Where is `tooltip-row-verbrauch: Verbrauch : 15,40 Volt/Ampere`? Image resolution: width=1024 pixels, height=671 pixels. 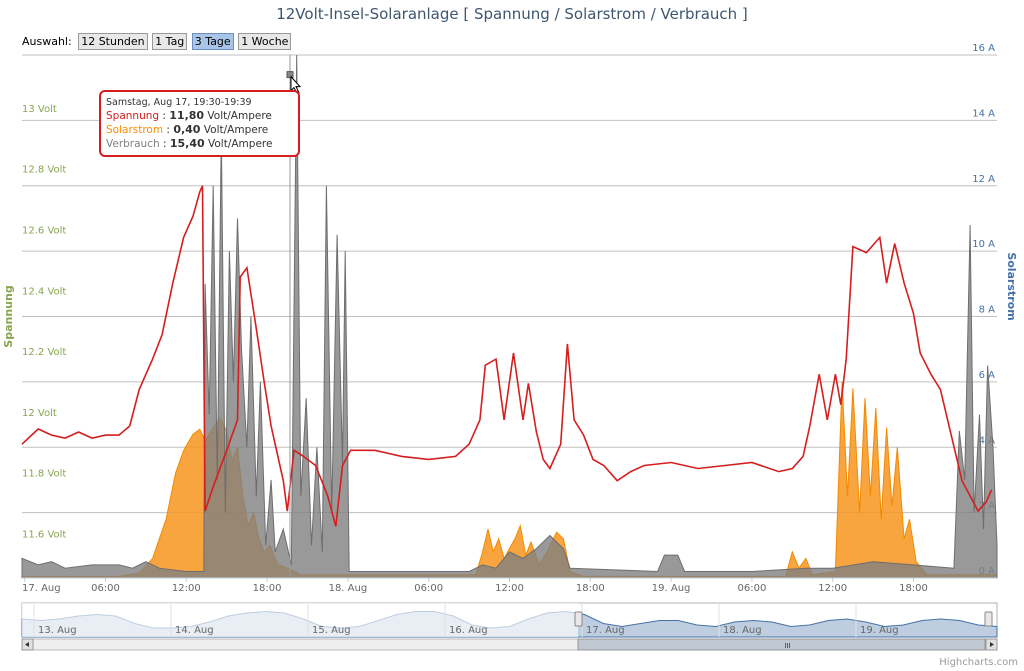
tooltip-row-verbrauch: Verbrauch : 15,40 Volt/Ampere is located at coordinates (189, 143).